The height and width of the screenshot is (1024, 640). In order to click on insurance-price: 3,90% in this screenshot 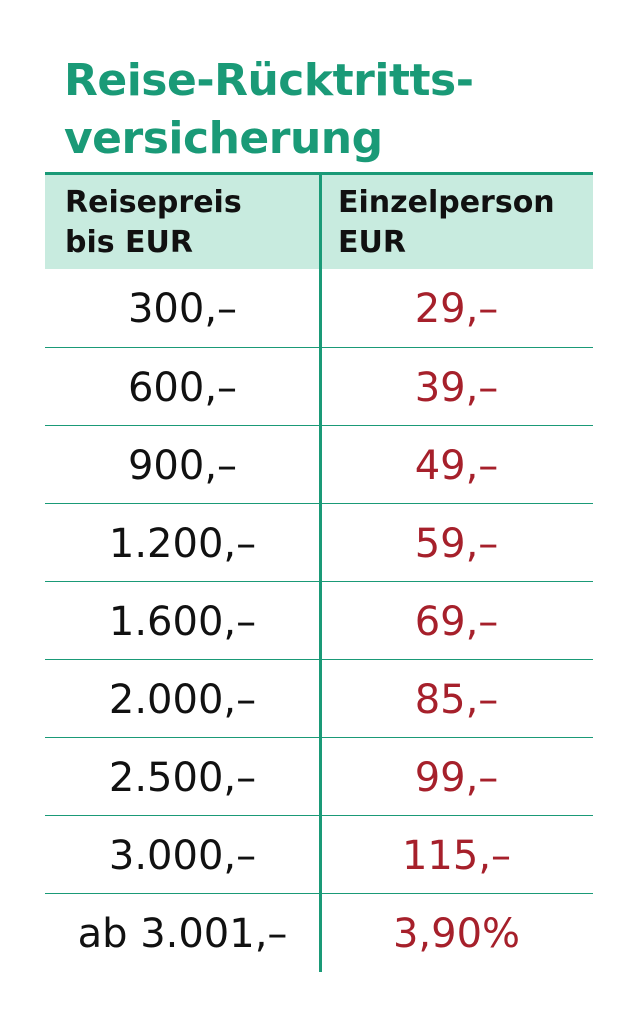, I will do `click(456, 934)`.